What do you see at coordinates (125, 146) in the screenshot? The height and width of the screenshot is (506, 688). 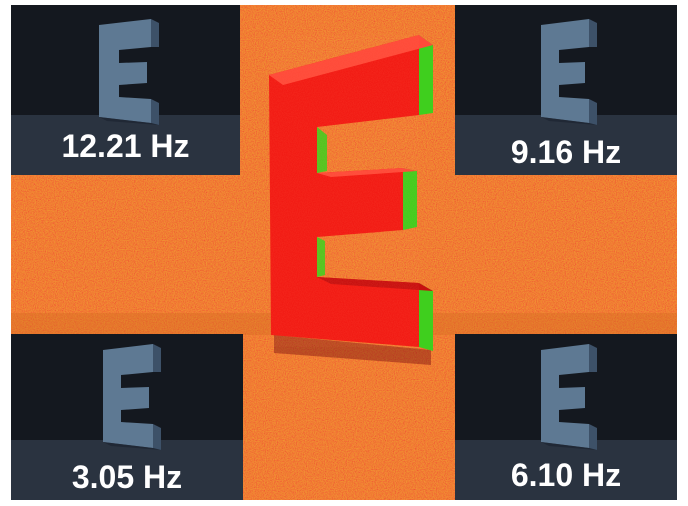 I see `frequency-label: 12.21 Hz` at bounding box center [125, 146].